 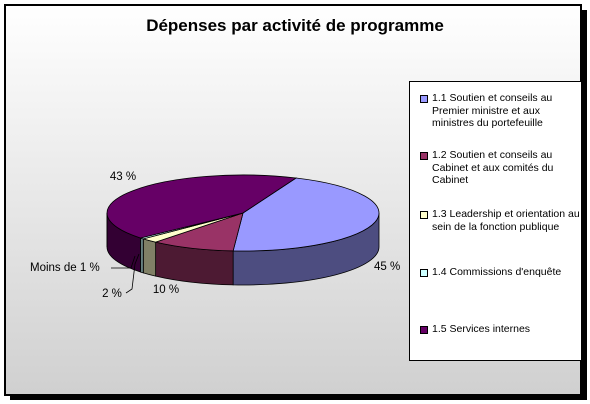 What do you see at coordinates (298, 398) in the screenshot?
I see `frame-shadow-bottom` at bounding box center [298, 398].